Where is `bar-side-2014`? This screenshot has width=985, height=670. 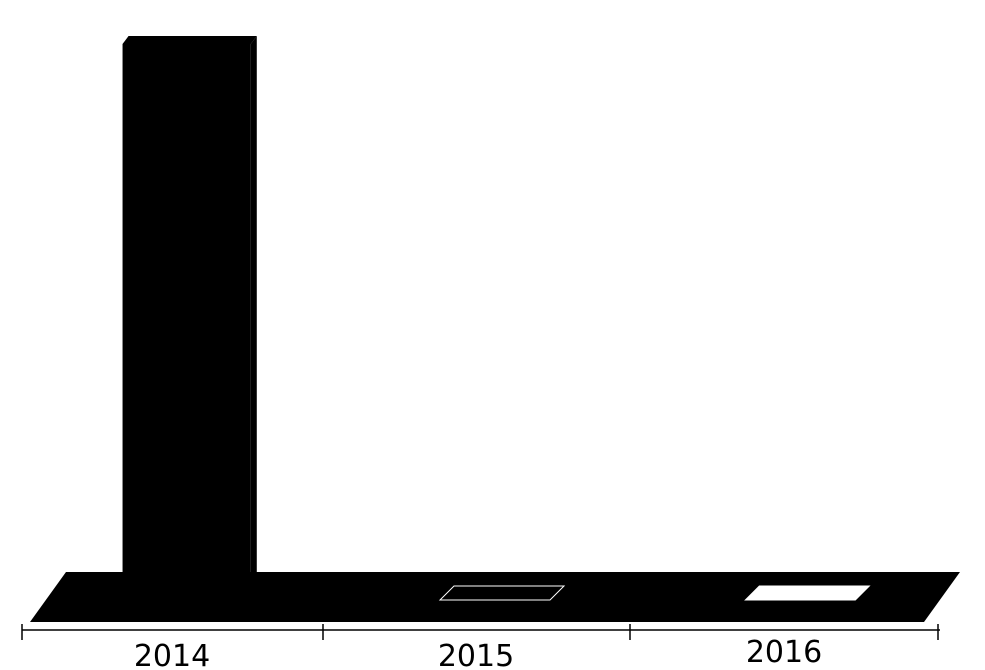
bar-side-2014 is located at coordinates (253, 320).